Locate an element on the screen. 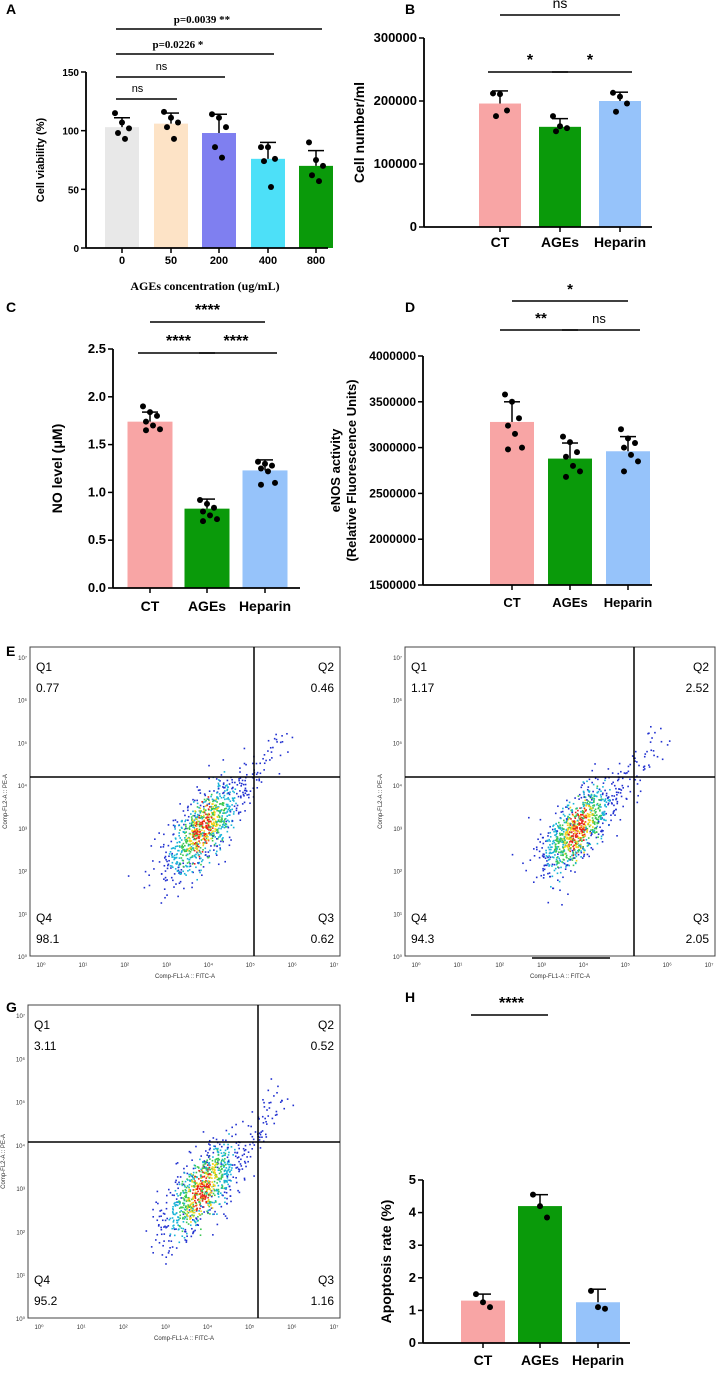 Image resolution: width=721 pixels, height=1383 pixels. significance-label: * is located at coordinates (570, 289).